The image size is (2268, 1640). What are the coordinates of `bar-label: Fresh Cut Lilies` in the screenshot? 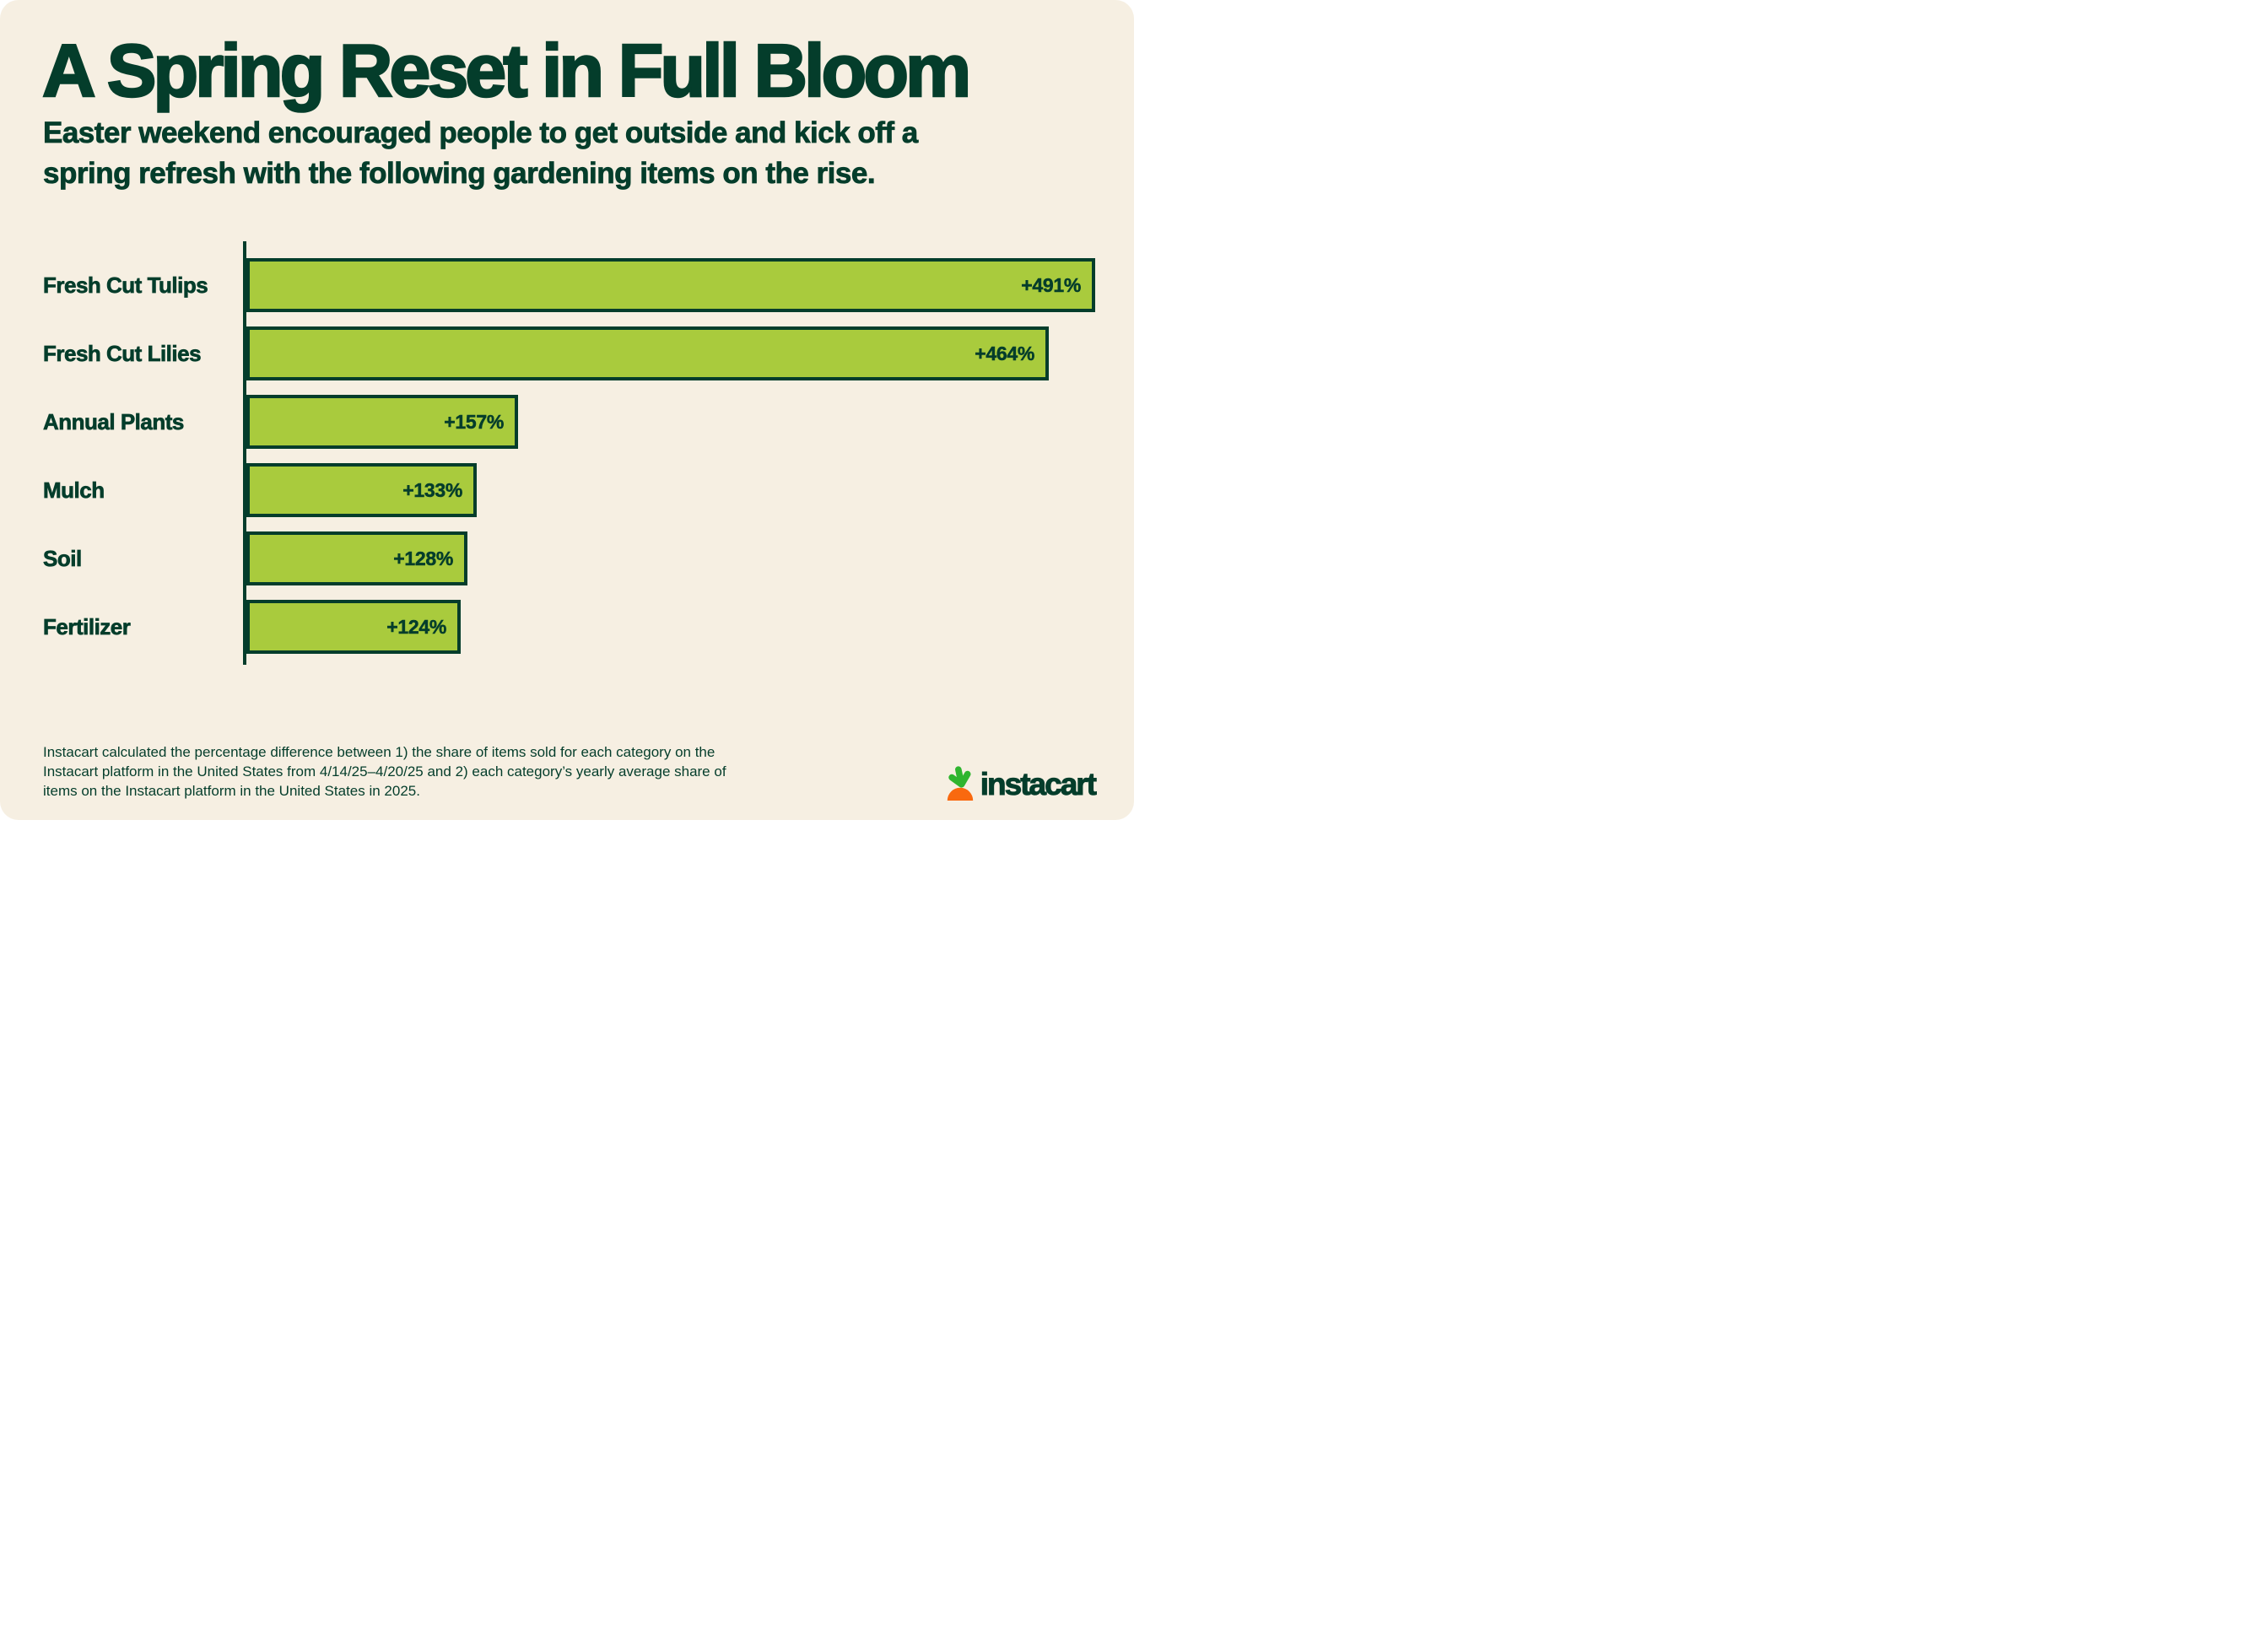 It's located at (122, 353).